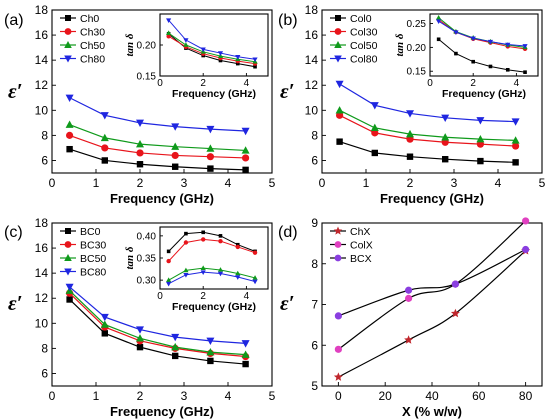 Image resolution: width=550 pixels, height=420 pixels. What do you see at coordinates (96, 396) in the screenshot?
I see `x-tick-label: 1` at bounding box center [96, 396].